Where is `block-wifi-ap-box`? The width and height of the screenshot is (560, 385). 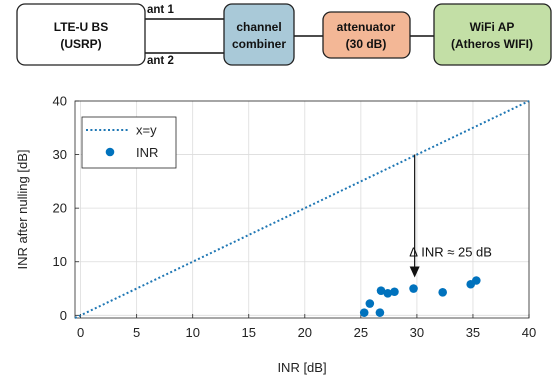
block-wifi-ap-box is located at coordinates (492, 34).